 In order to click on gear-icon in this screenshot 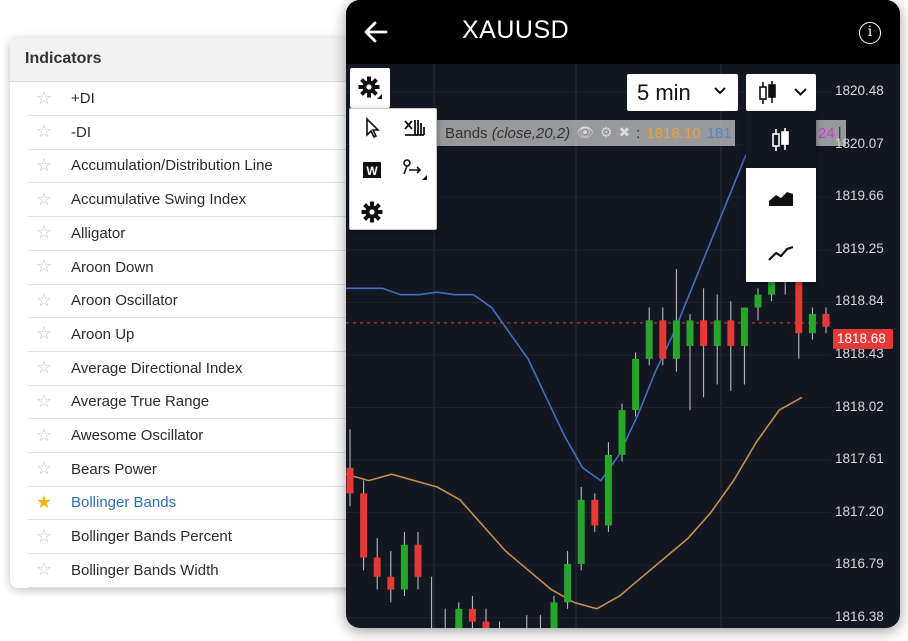, I will do `click(370, 87)`.